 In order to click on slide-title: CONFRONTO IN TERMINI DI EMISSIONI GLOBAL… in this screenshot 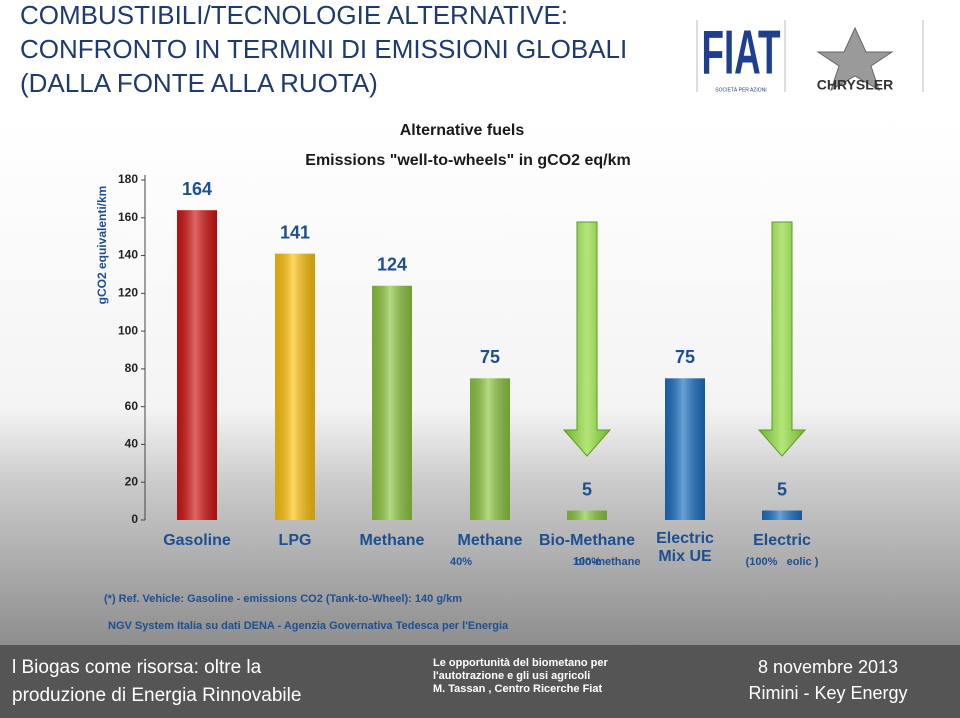, I will do `click(323, 49)`.